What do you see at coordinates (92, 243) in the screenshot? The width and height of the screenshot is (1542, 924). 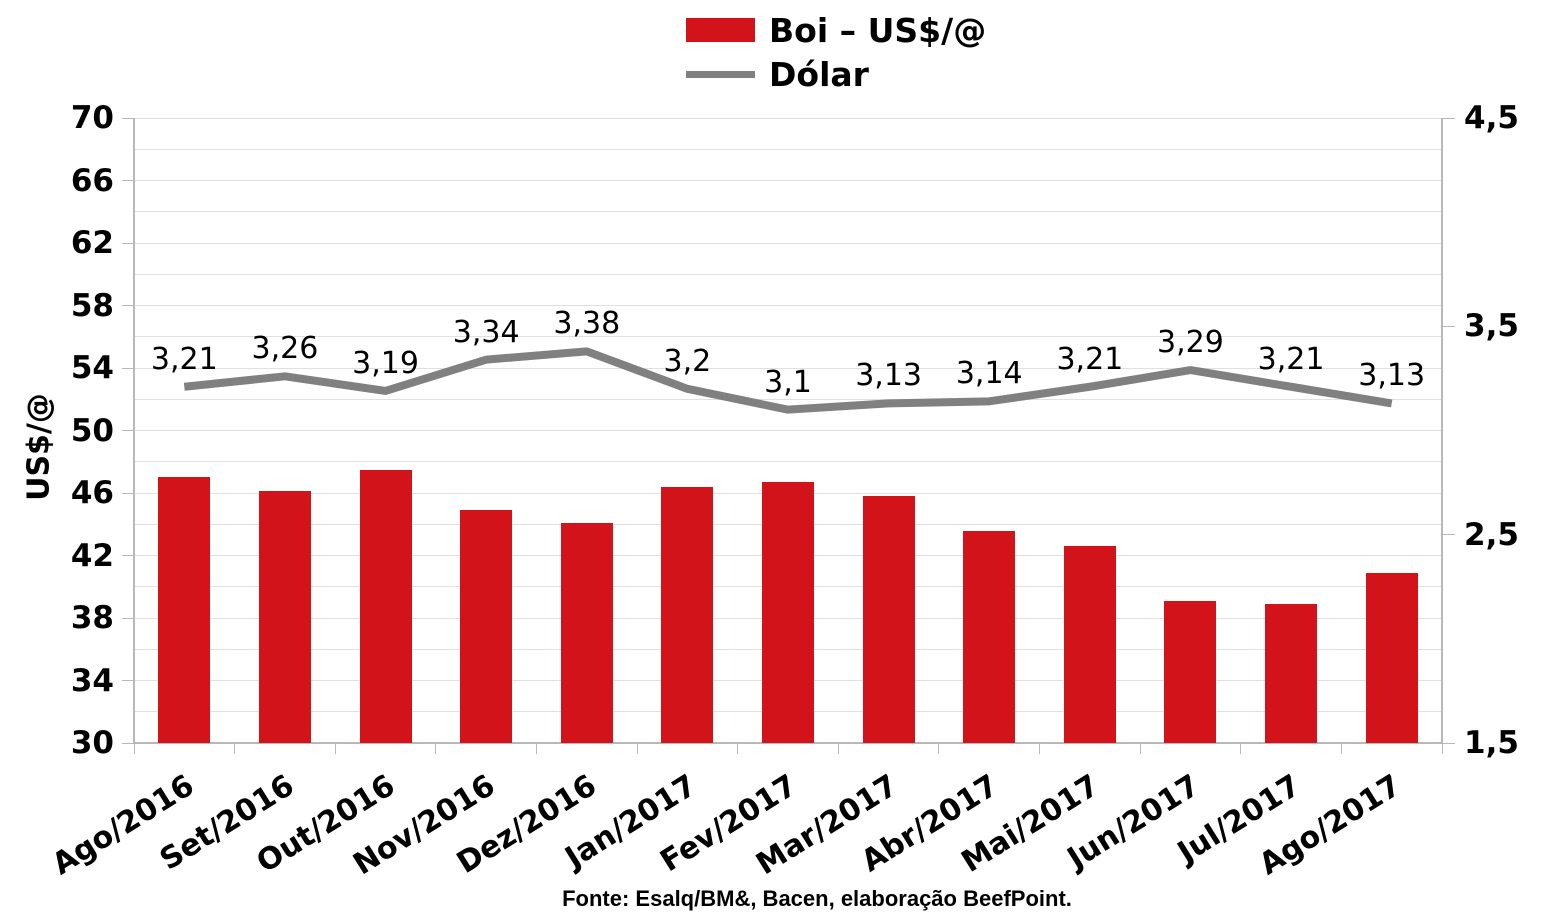 I see `left-axis-tick-label: 62` at bounding box center [92, 243].